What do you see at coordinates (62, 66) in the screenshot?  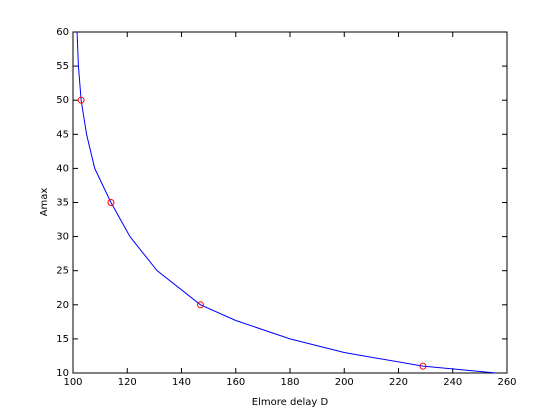 I see `y-tick-label: 55` at bounding box center [62, 66].